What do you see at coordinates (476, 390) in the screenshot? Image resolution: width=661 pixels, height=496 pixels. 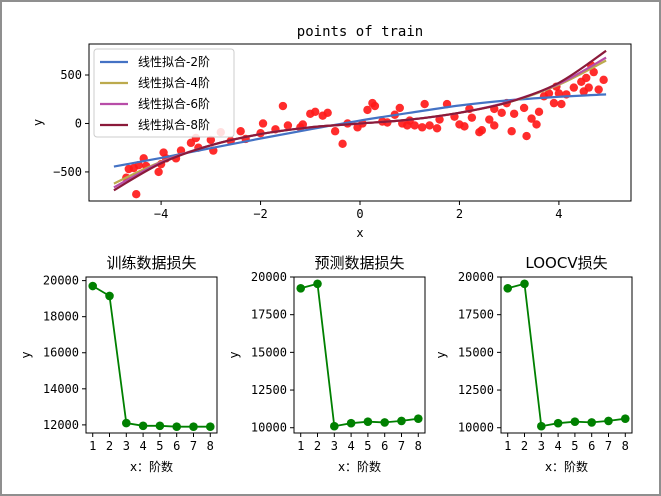 I see `y-tick-label: 12500` at bounding box center [476, 390].